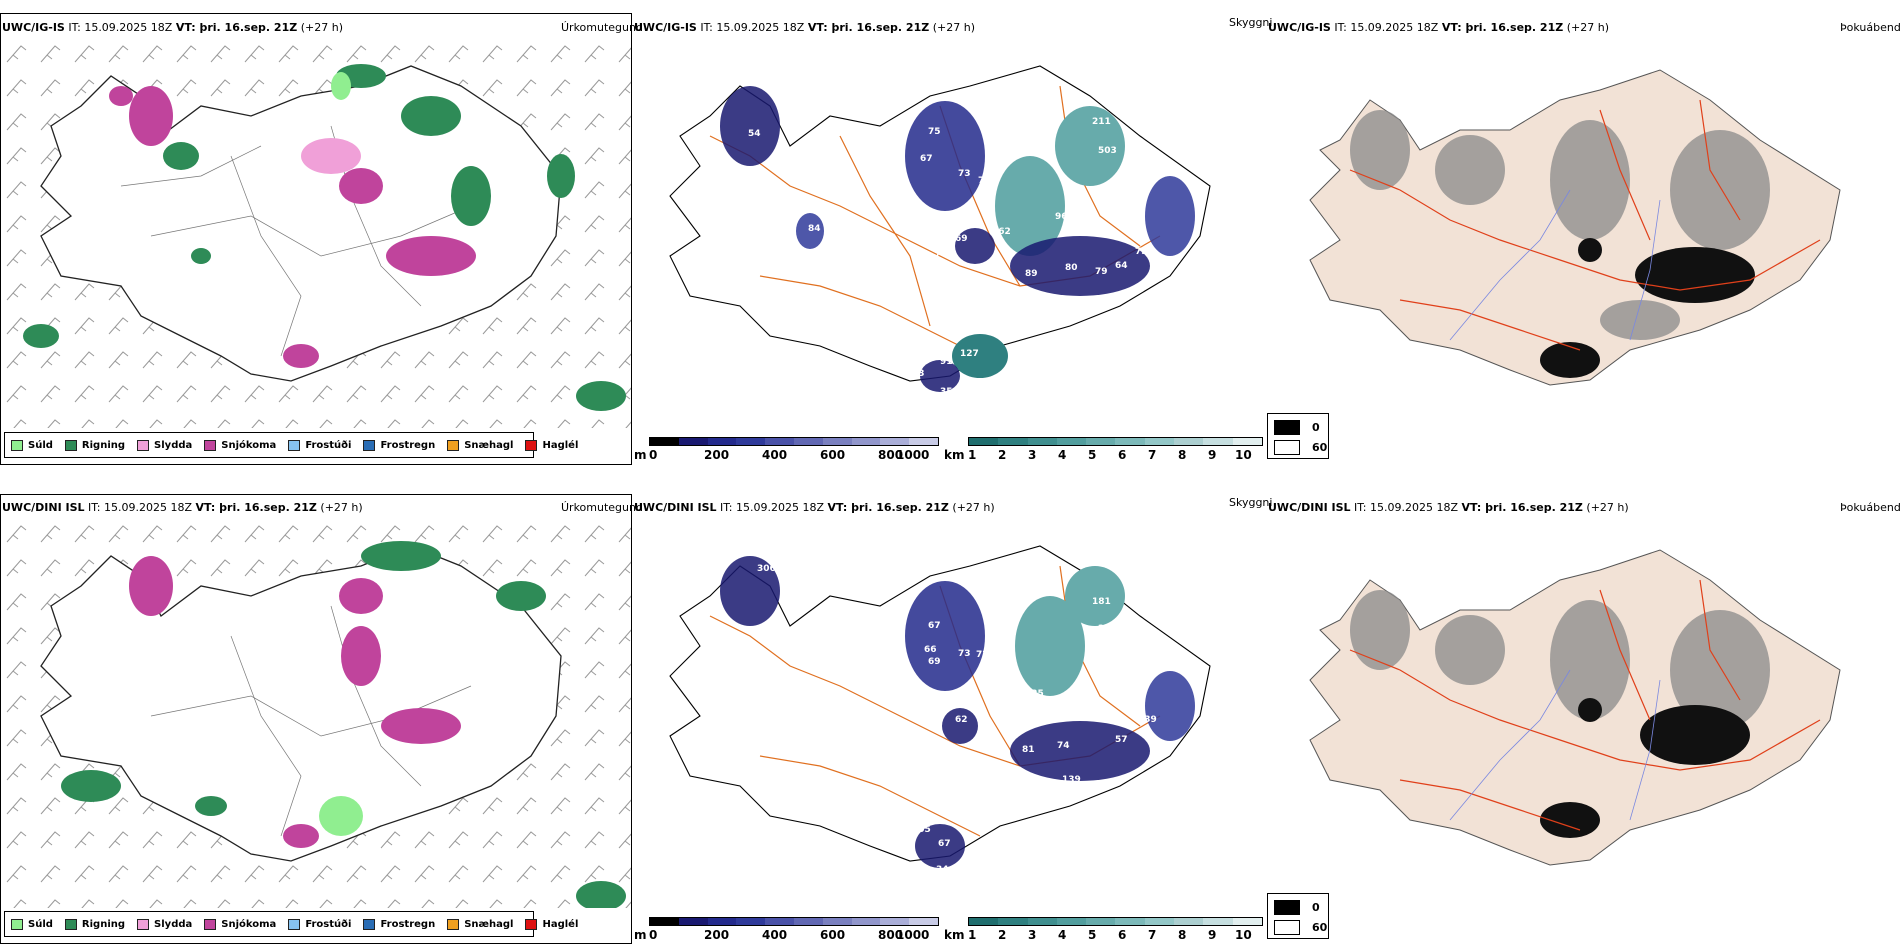  I want to click on svg-text: 216, so click(789, 596).